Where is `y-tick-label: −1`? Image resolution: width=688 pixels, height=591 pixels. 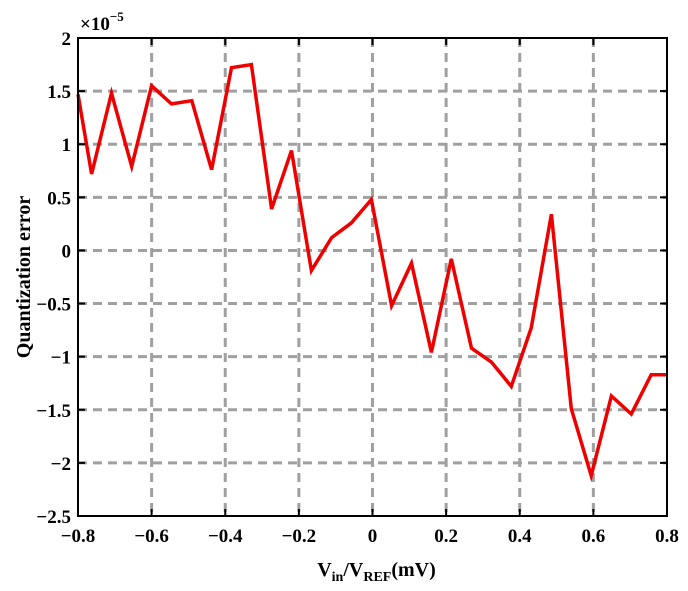
y-tick-label: −1 is located at coordinates (61, 358).